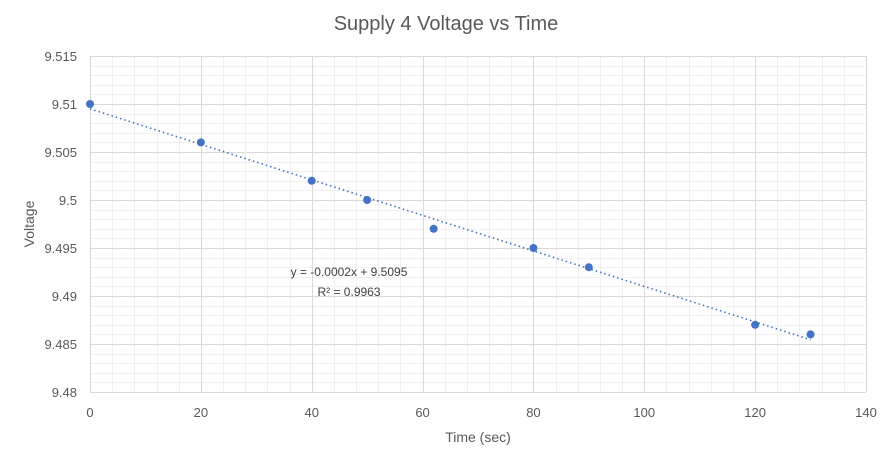  What do you see at coordinates (446, 24) in the screenshot?
I see `chart-title: Supply 4 Voltage vs Time` at bounding box center [446, 24].